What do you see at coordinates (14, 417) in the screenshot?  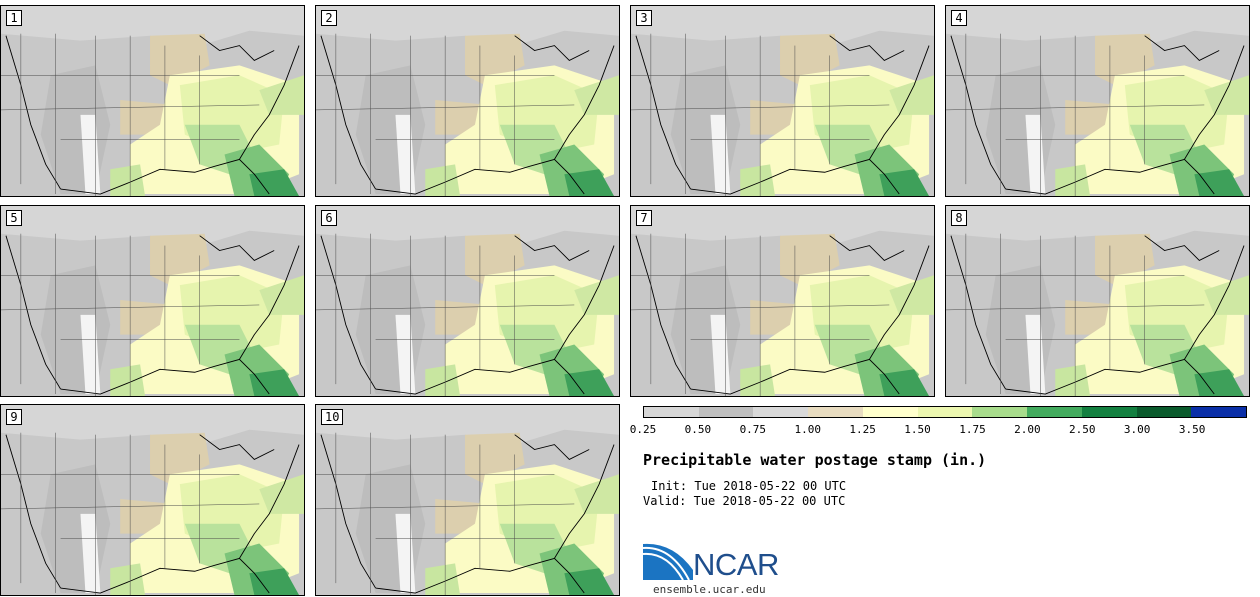 I see `panel-number: 9` at bounding box center [14, 417].